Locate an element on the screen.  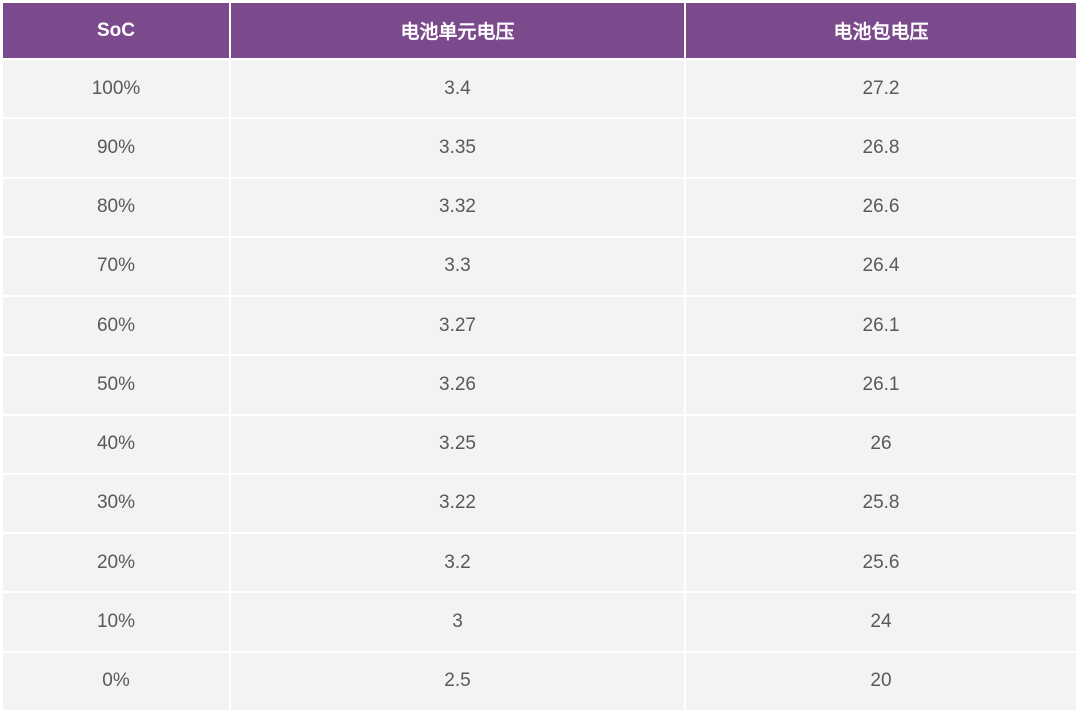
cell-cell-voltage: 3.32 is located at coordinates (457, 207).